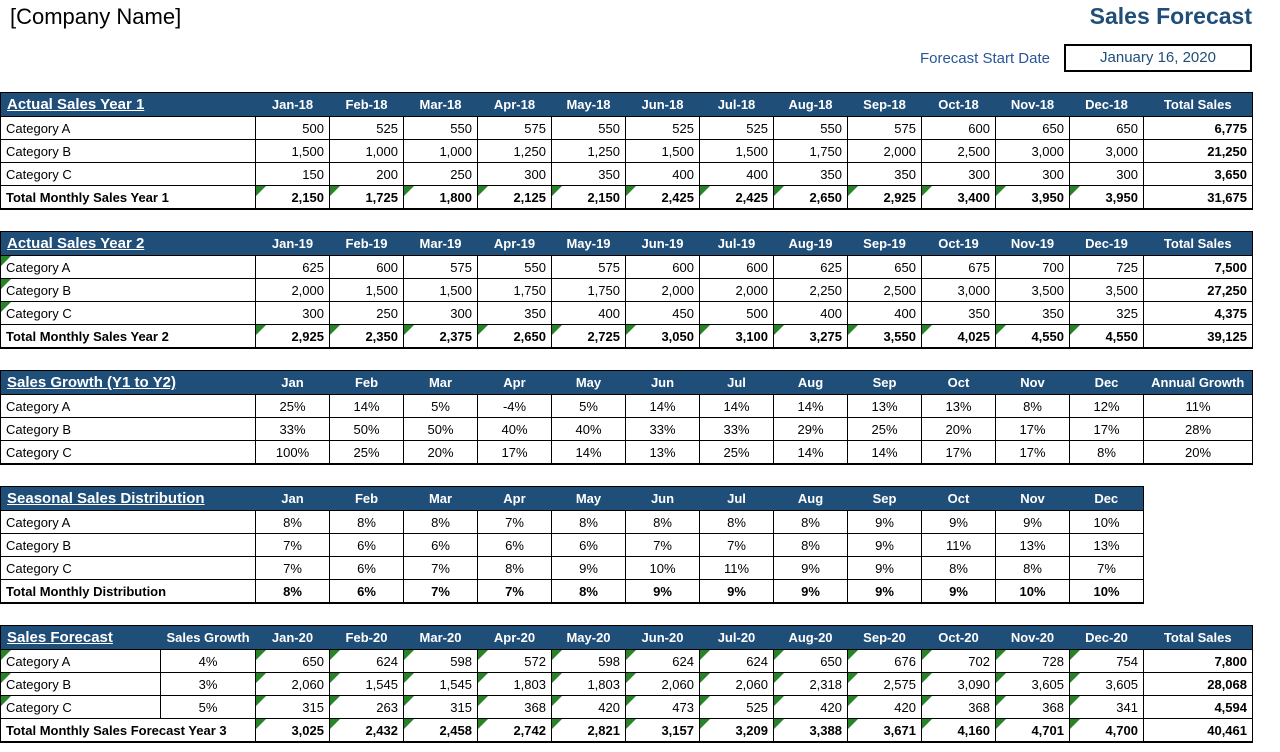 The image size is (1280, 752). Describe the element at coordinates (884, 290) in the screenshot. I see `value-cell: 2,500` at that location.